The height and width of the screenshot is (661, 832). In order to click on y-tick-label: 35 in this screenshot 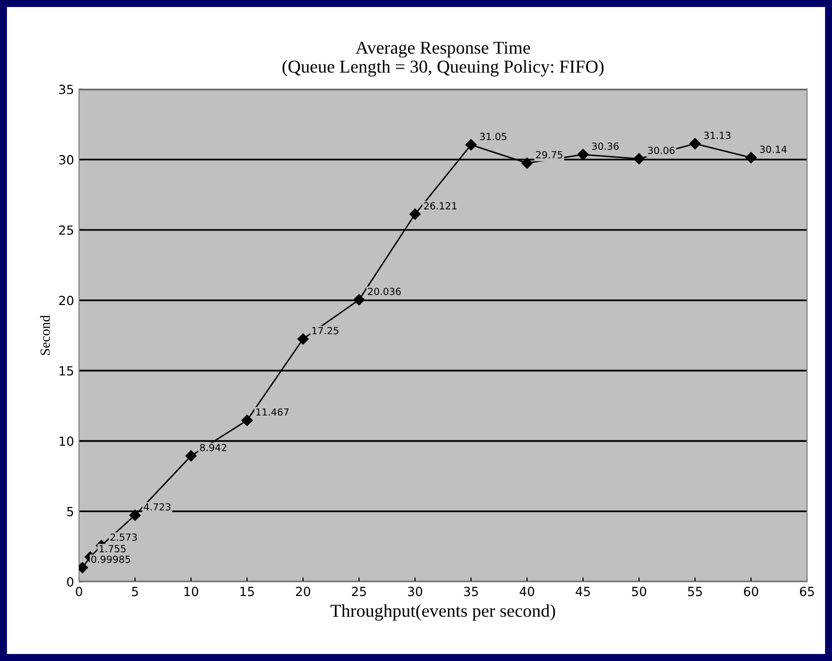, I will do `click(66, 89)`.